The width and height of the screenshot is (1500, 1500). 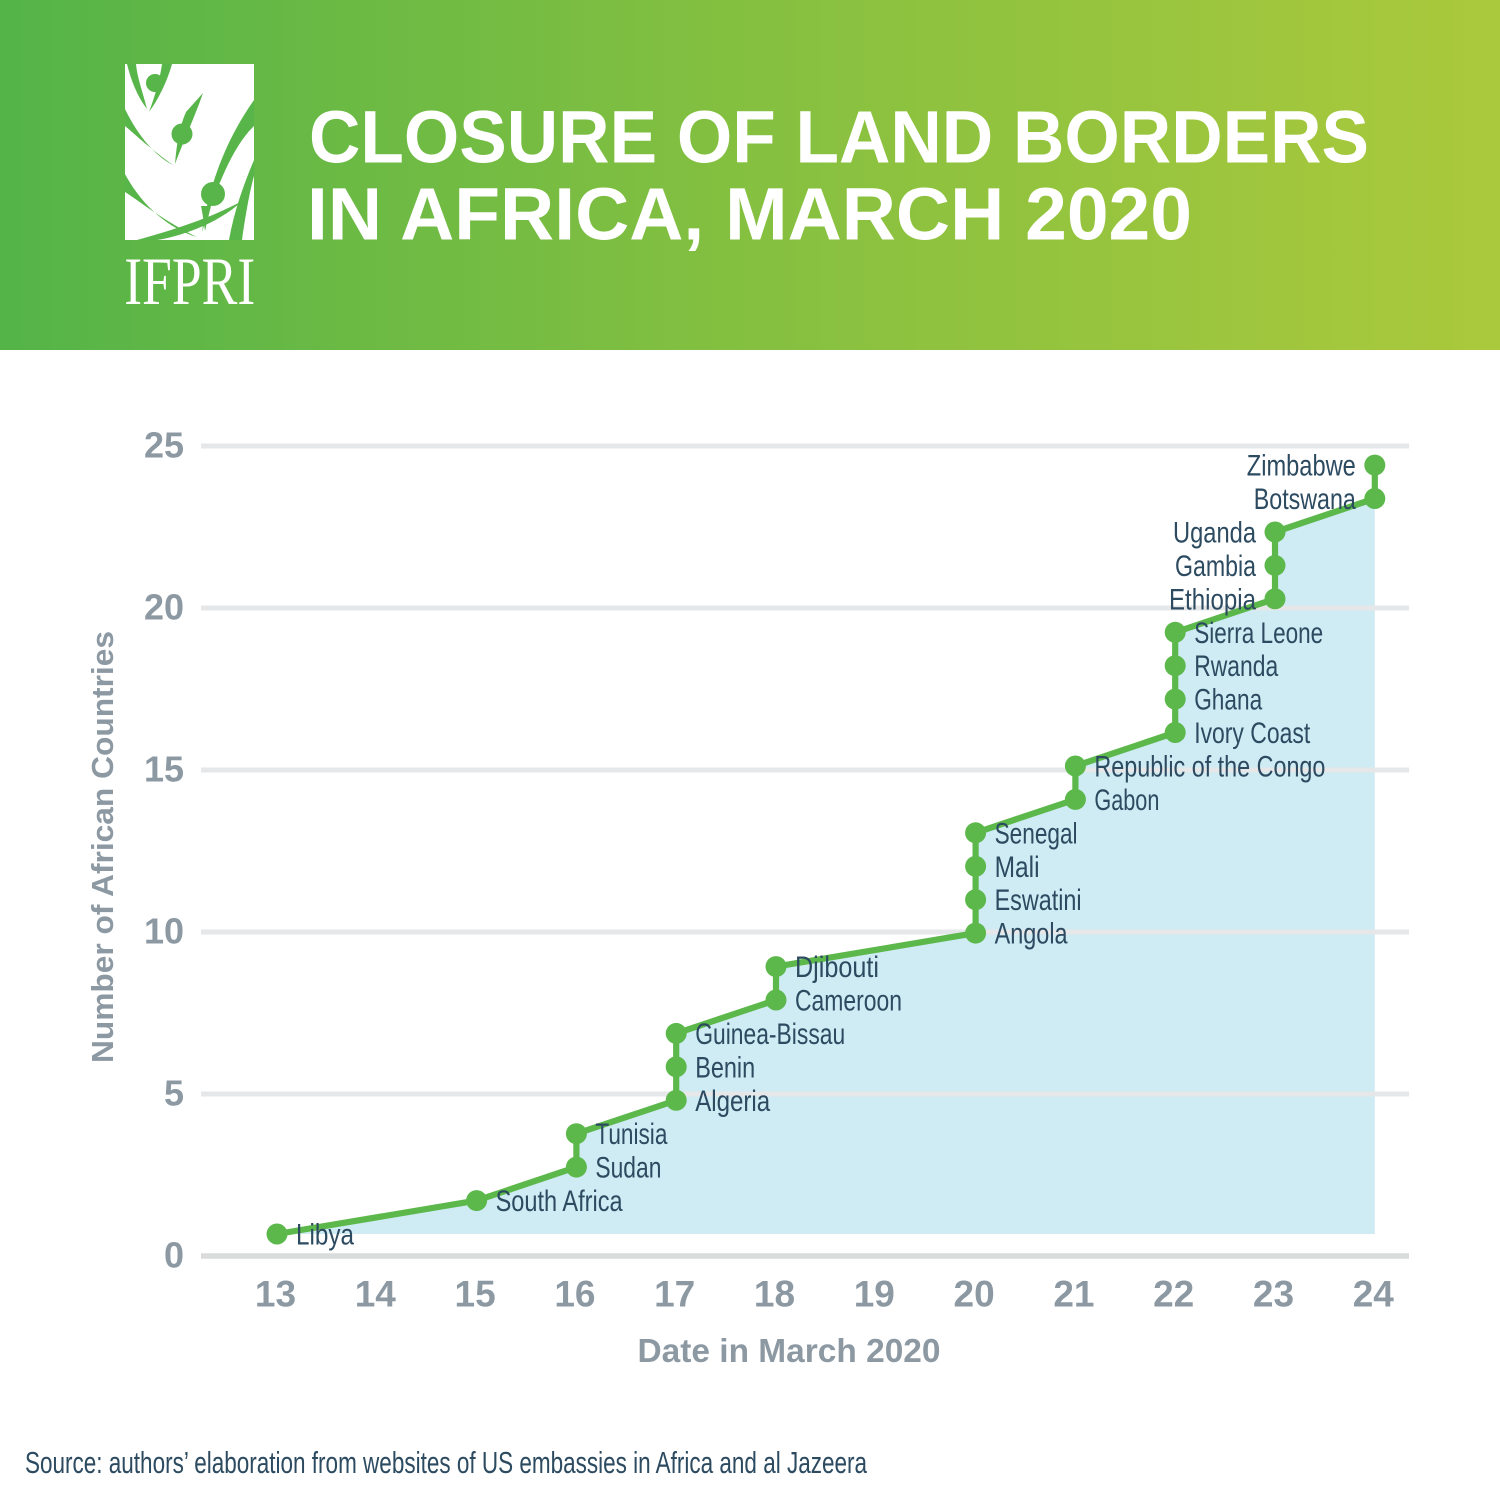 I want to click on svg-text: Gambia, so click(x=1215, y=566).